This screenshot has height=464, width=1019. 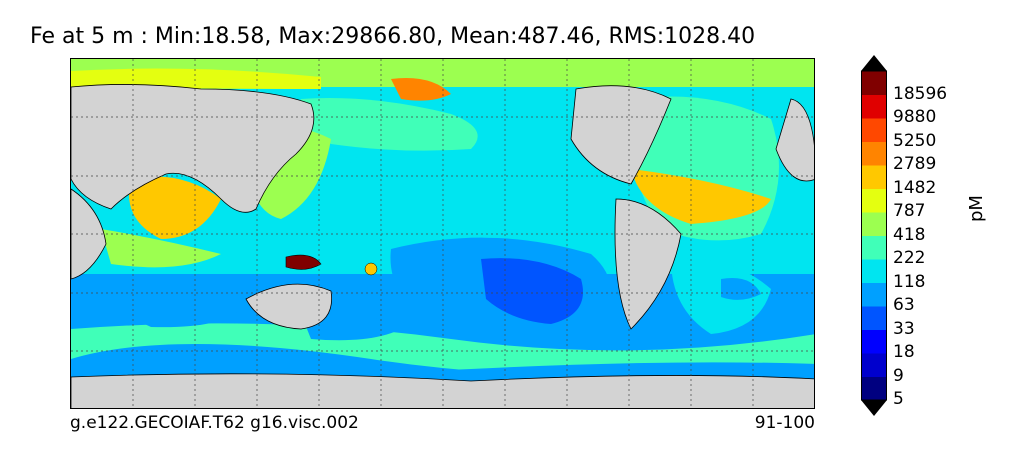 I want to click on europe-africa-west, so click(x=794, y=140).